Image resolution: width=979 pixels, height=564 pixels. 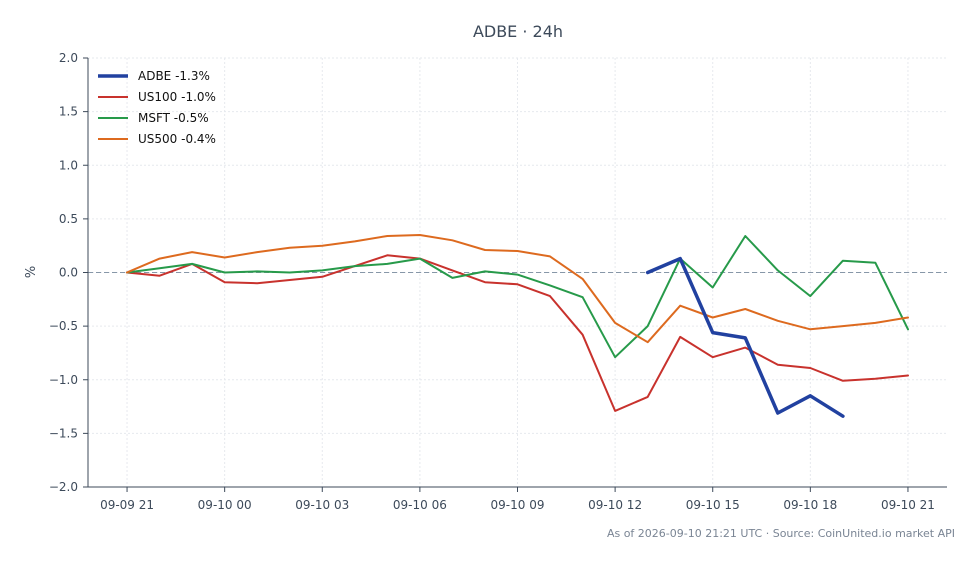 What do you see at coordinates (63, 487) in the screenshot?
I see `y-tick-label: −2.0` at bounding box center [63, 487].